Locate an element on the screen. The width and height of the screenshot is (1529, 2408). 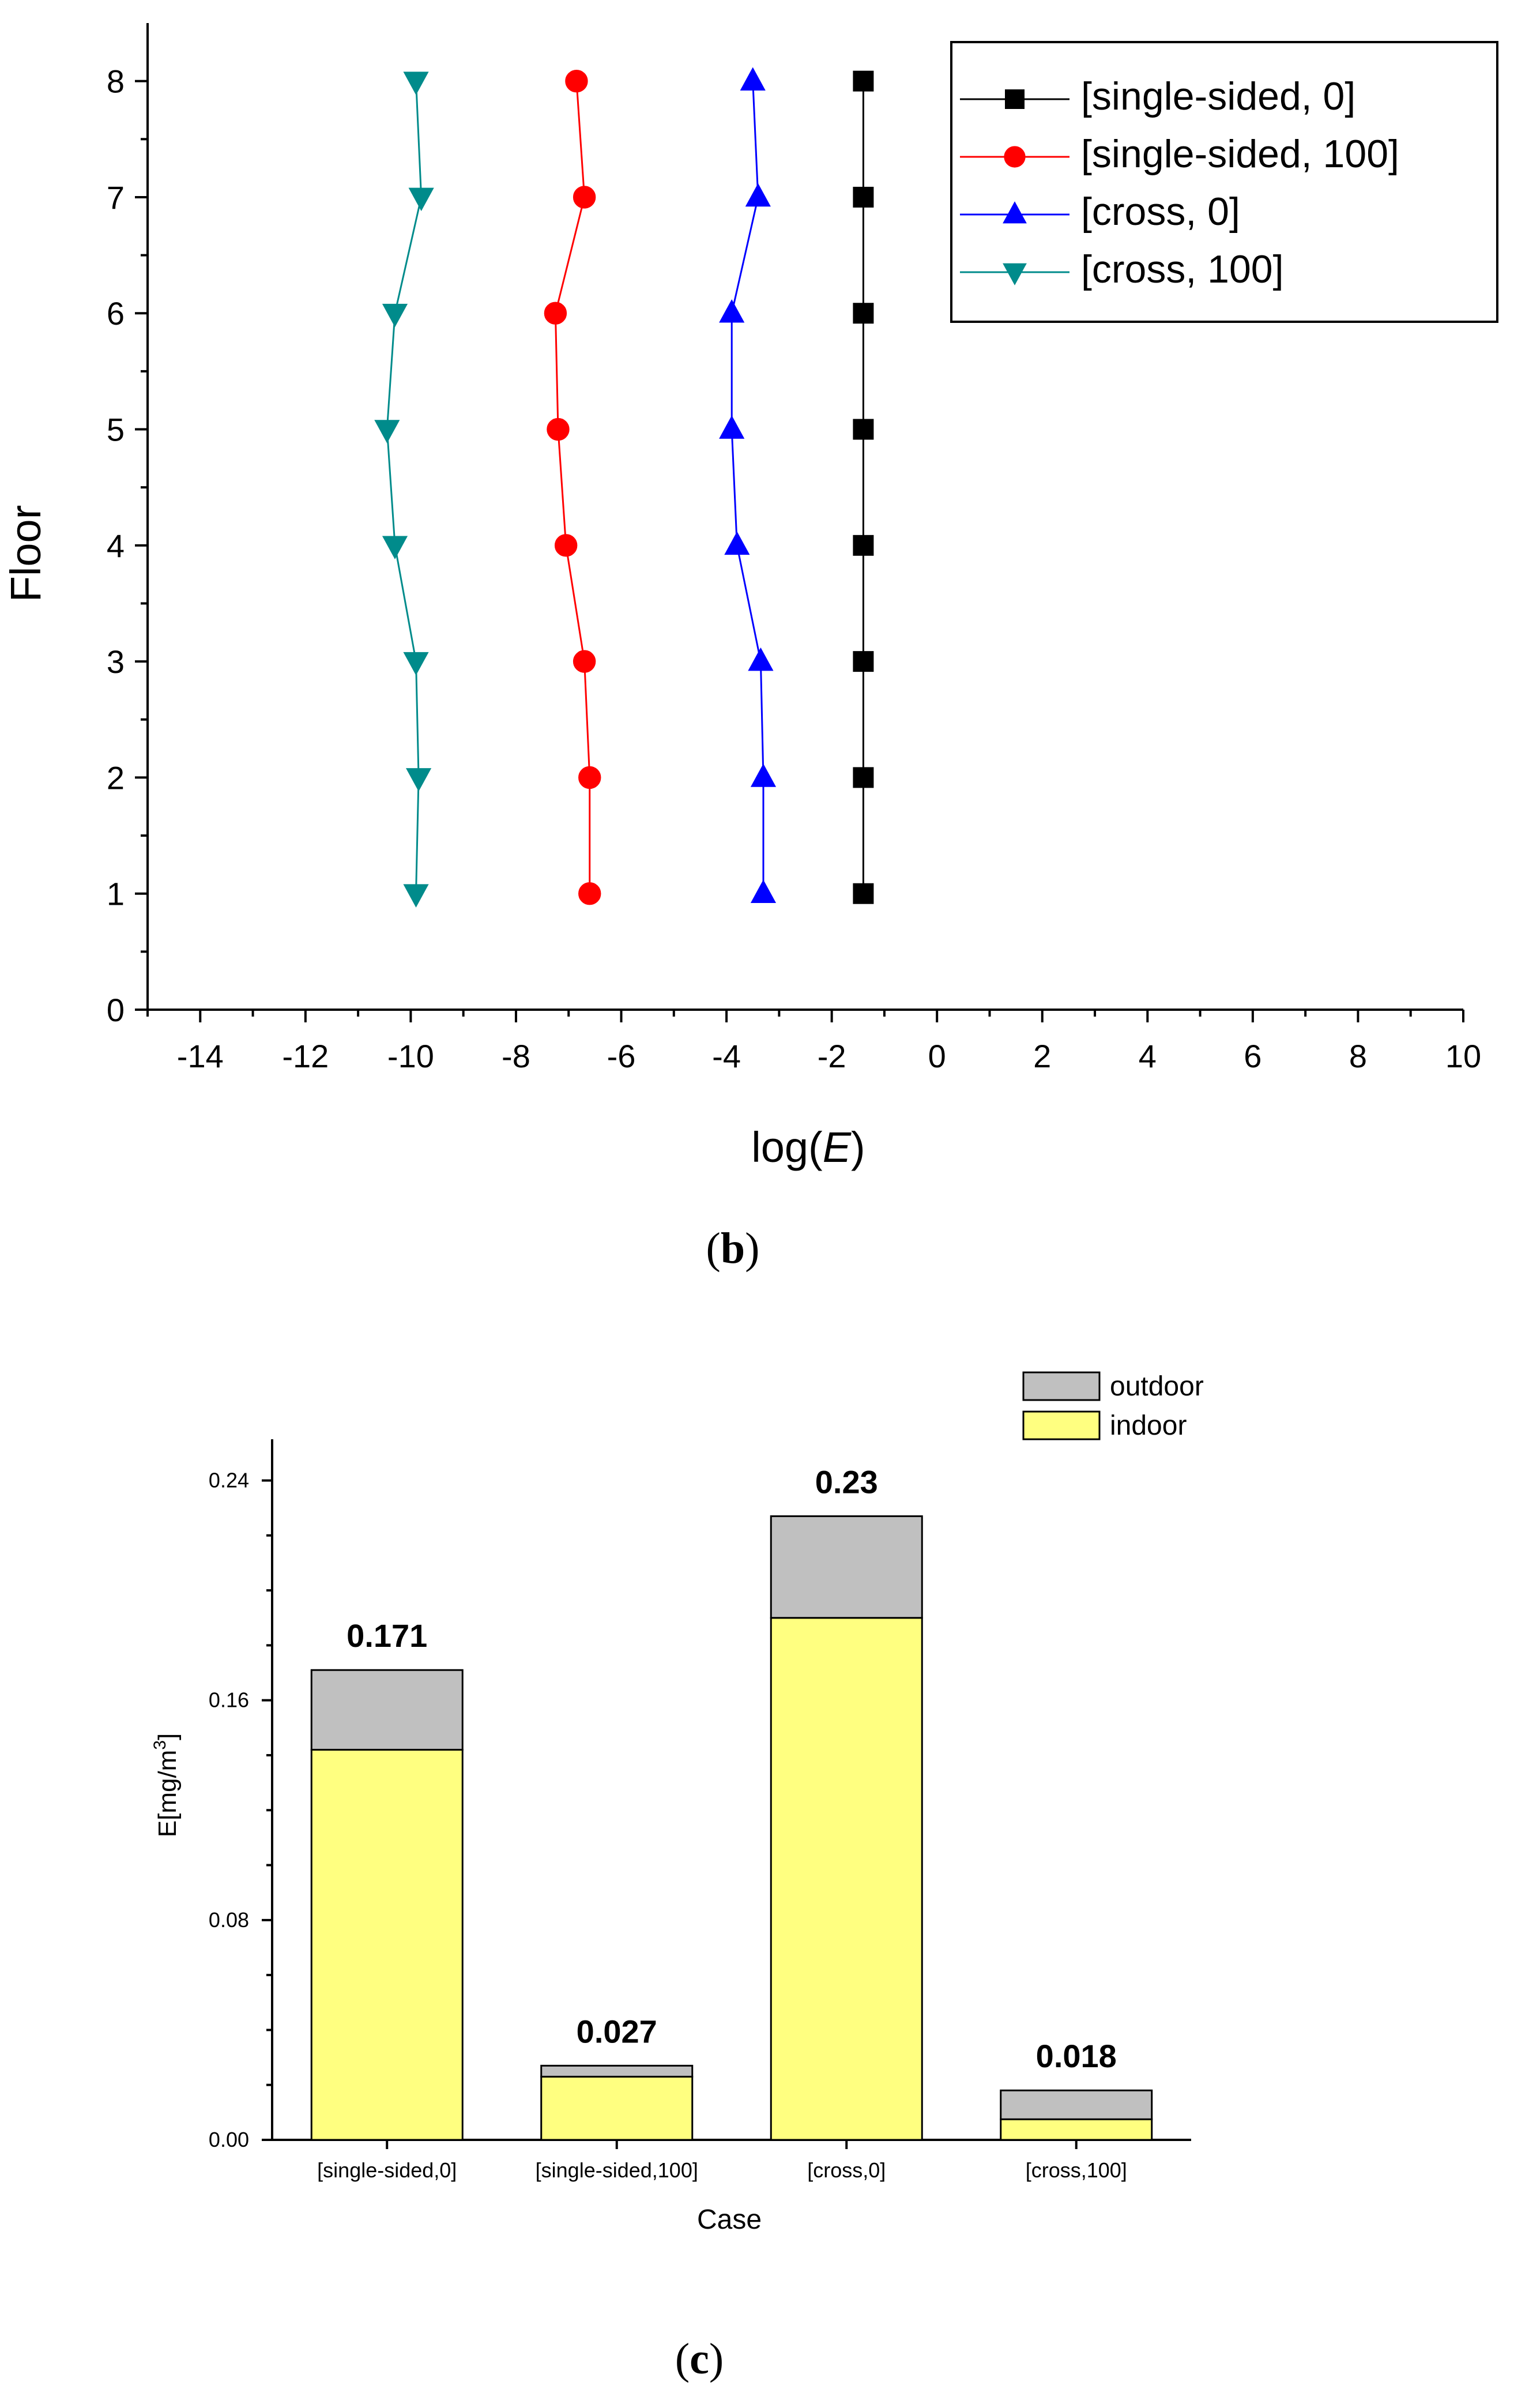
line-chart-legend-box is located at coordinates (1224, 182).